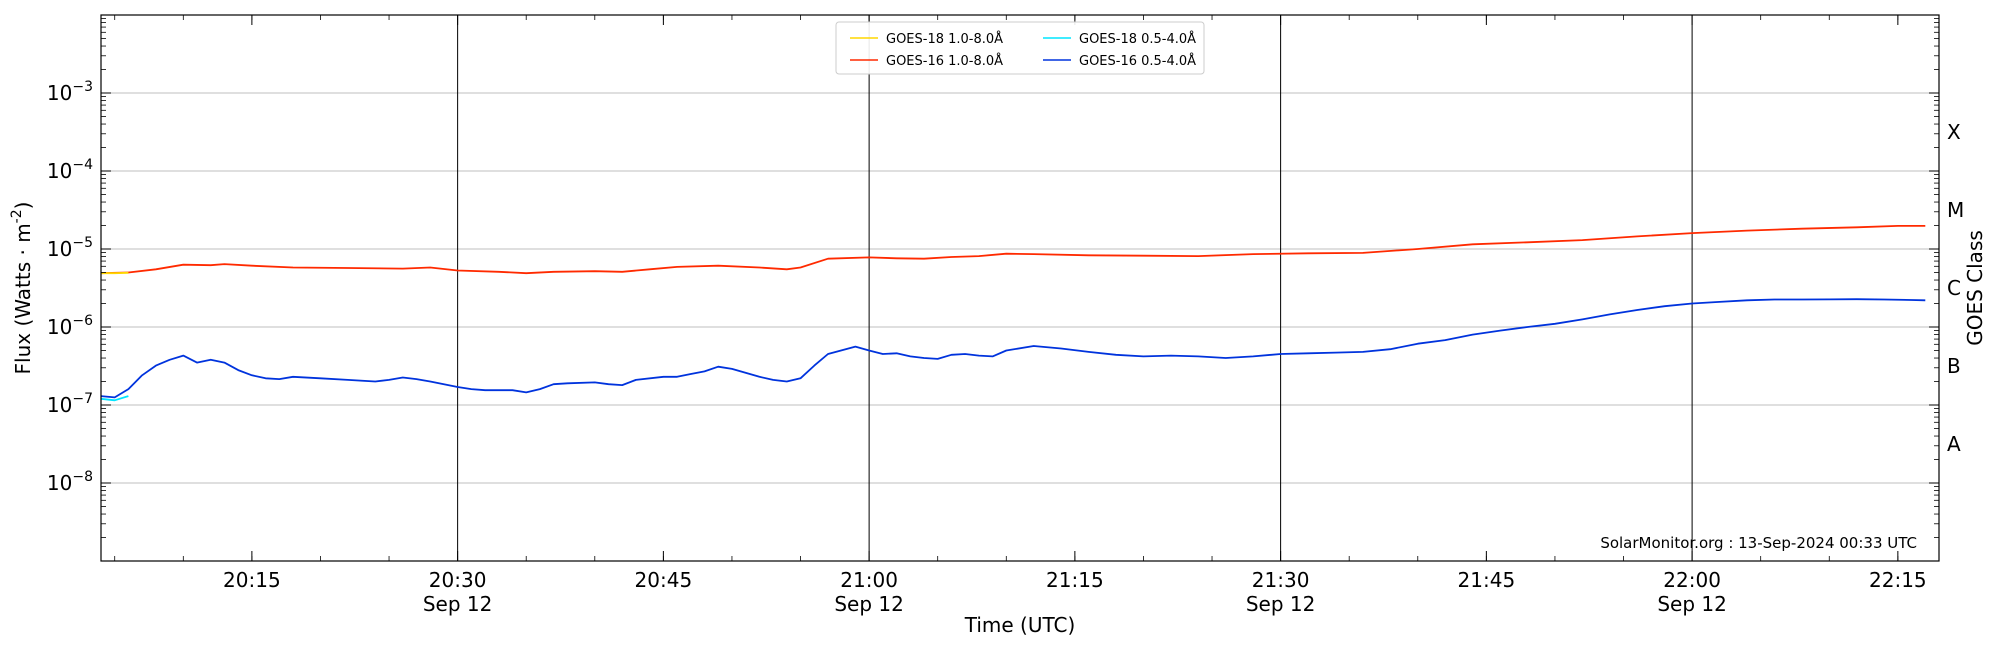 This screenshot has width=2000, height=650. I want to click on x-tick-label: 20:45, so click(664, 580).